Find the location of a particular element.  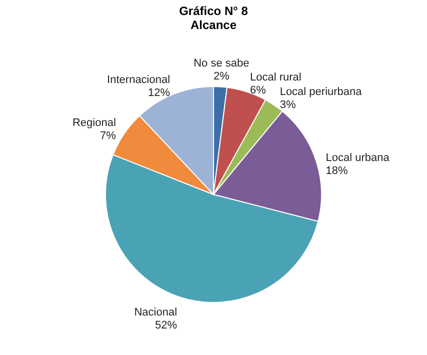

data-label: 3% is located at coordinates (288, 104).